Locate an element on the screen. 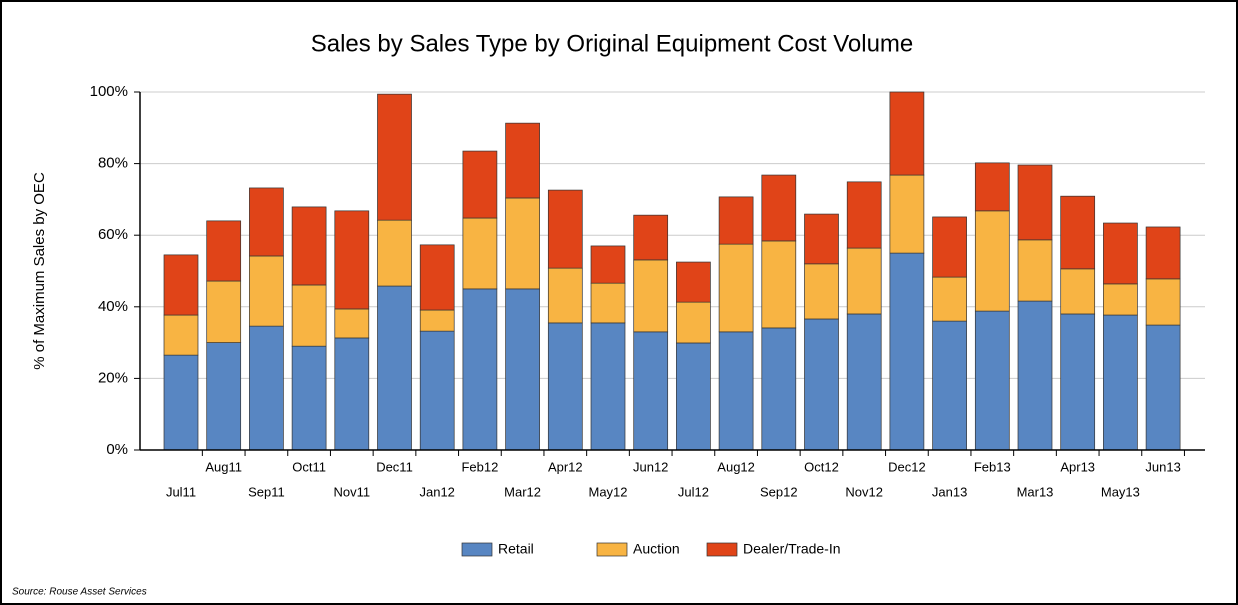  y-tick-label: 100% is located at coordinates (109, 91).